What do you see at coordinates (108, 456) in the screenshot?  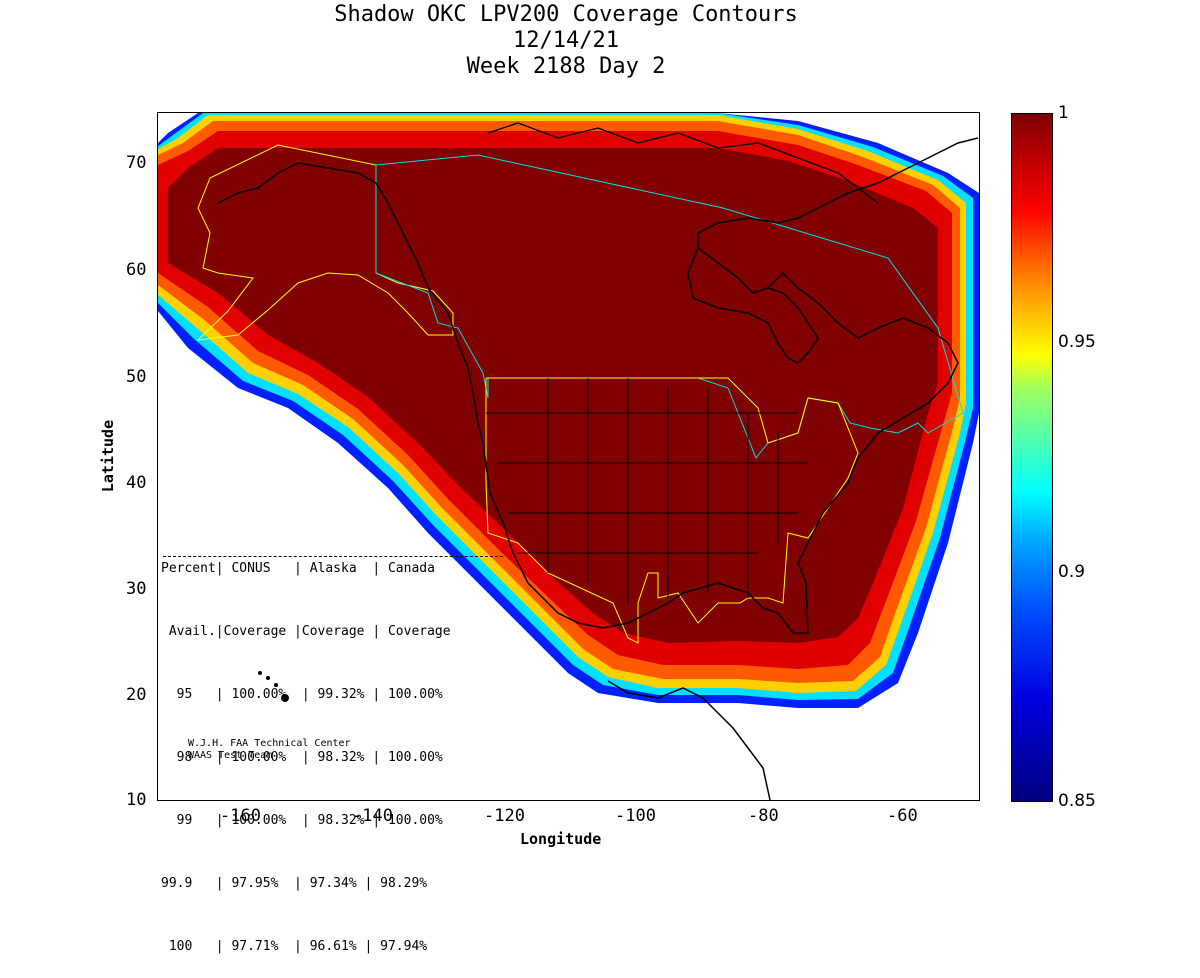 I see `y-axis-label: Latitude` at bounding box center [108, 456].